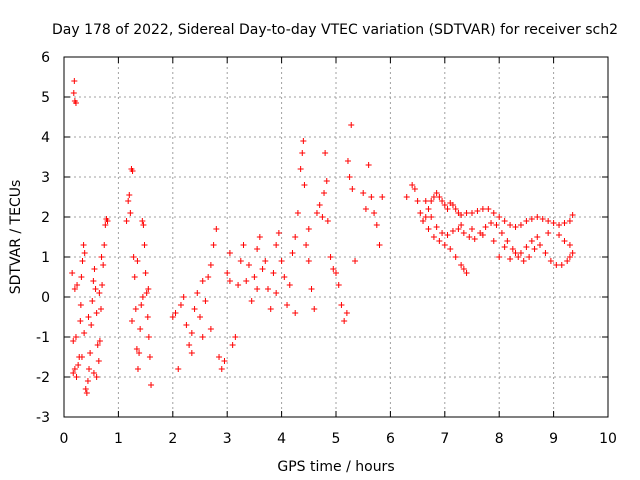 This screenshot has height=480, width=640. Describe the element at coordinates (336, 439) in the screenshot. I see `x-tick-label: 5` at that location.